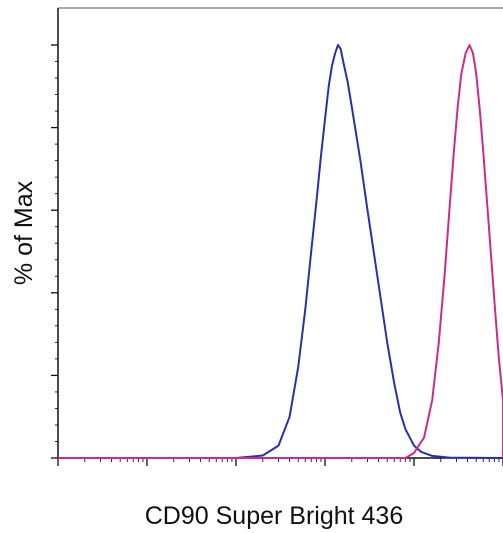 Image resolution: width=503 pixels, height=533 pixels. Describe the element at coordinates (54, 251) in the screenshot. I see `y-axis-ticks` at that location.